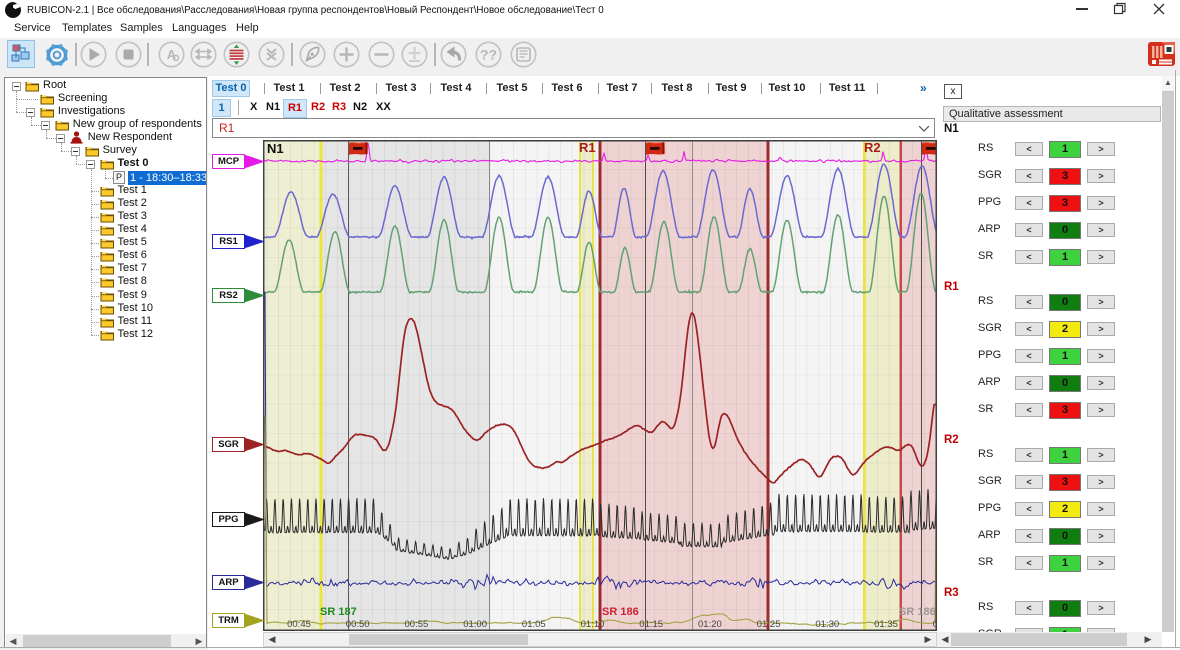  I want to click on svg-text: 01:40, so click(935, 624).